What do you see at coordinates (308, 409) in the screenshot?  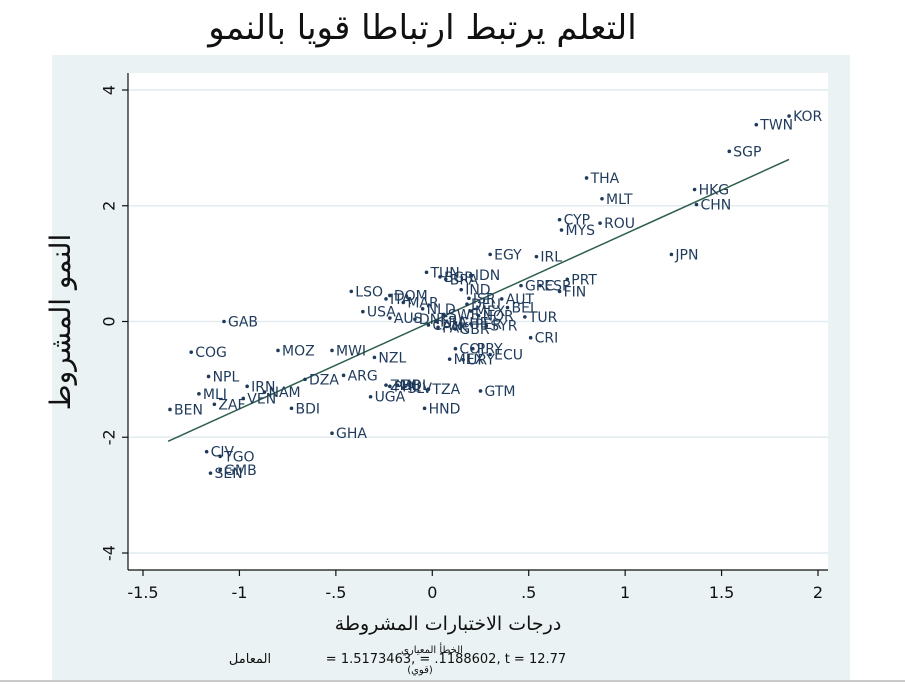 I see `point-label-bdi: BDI` at bounding box center [308, 409].